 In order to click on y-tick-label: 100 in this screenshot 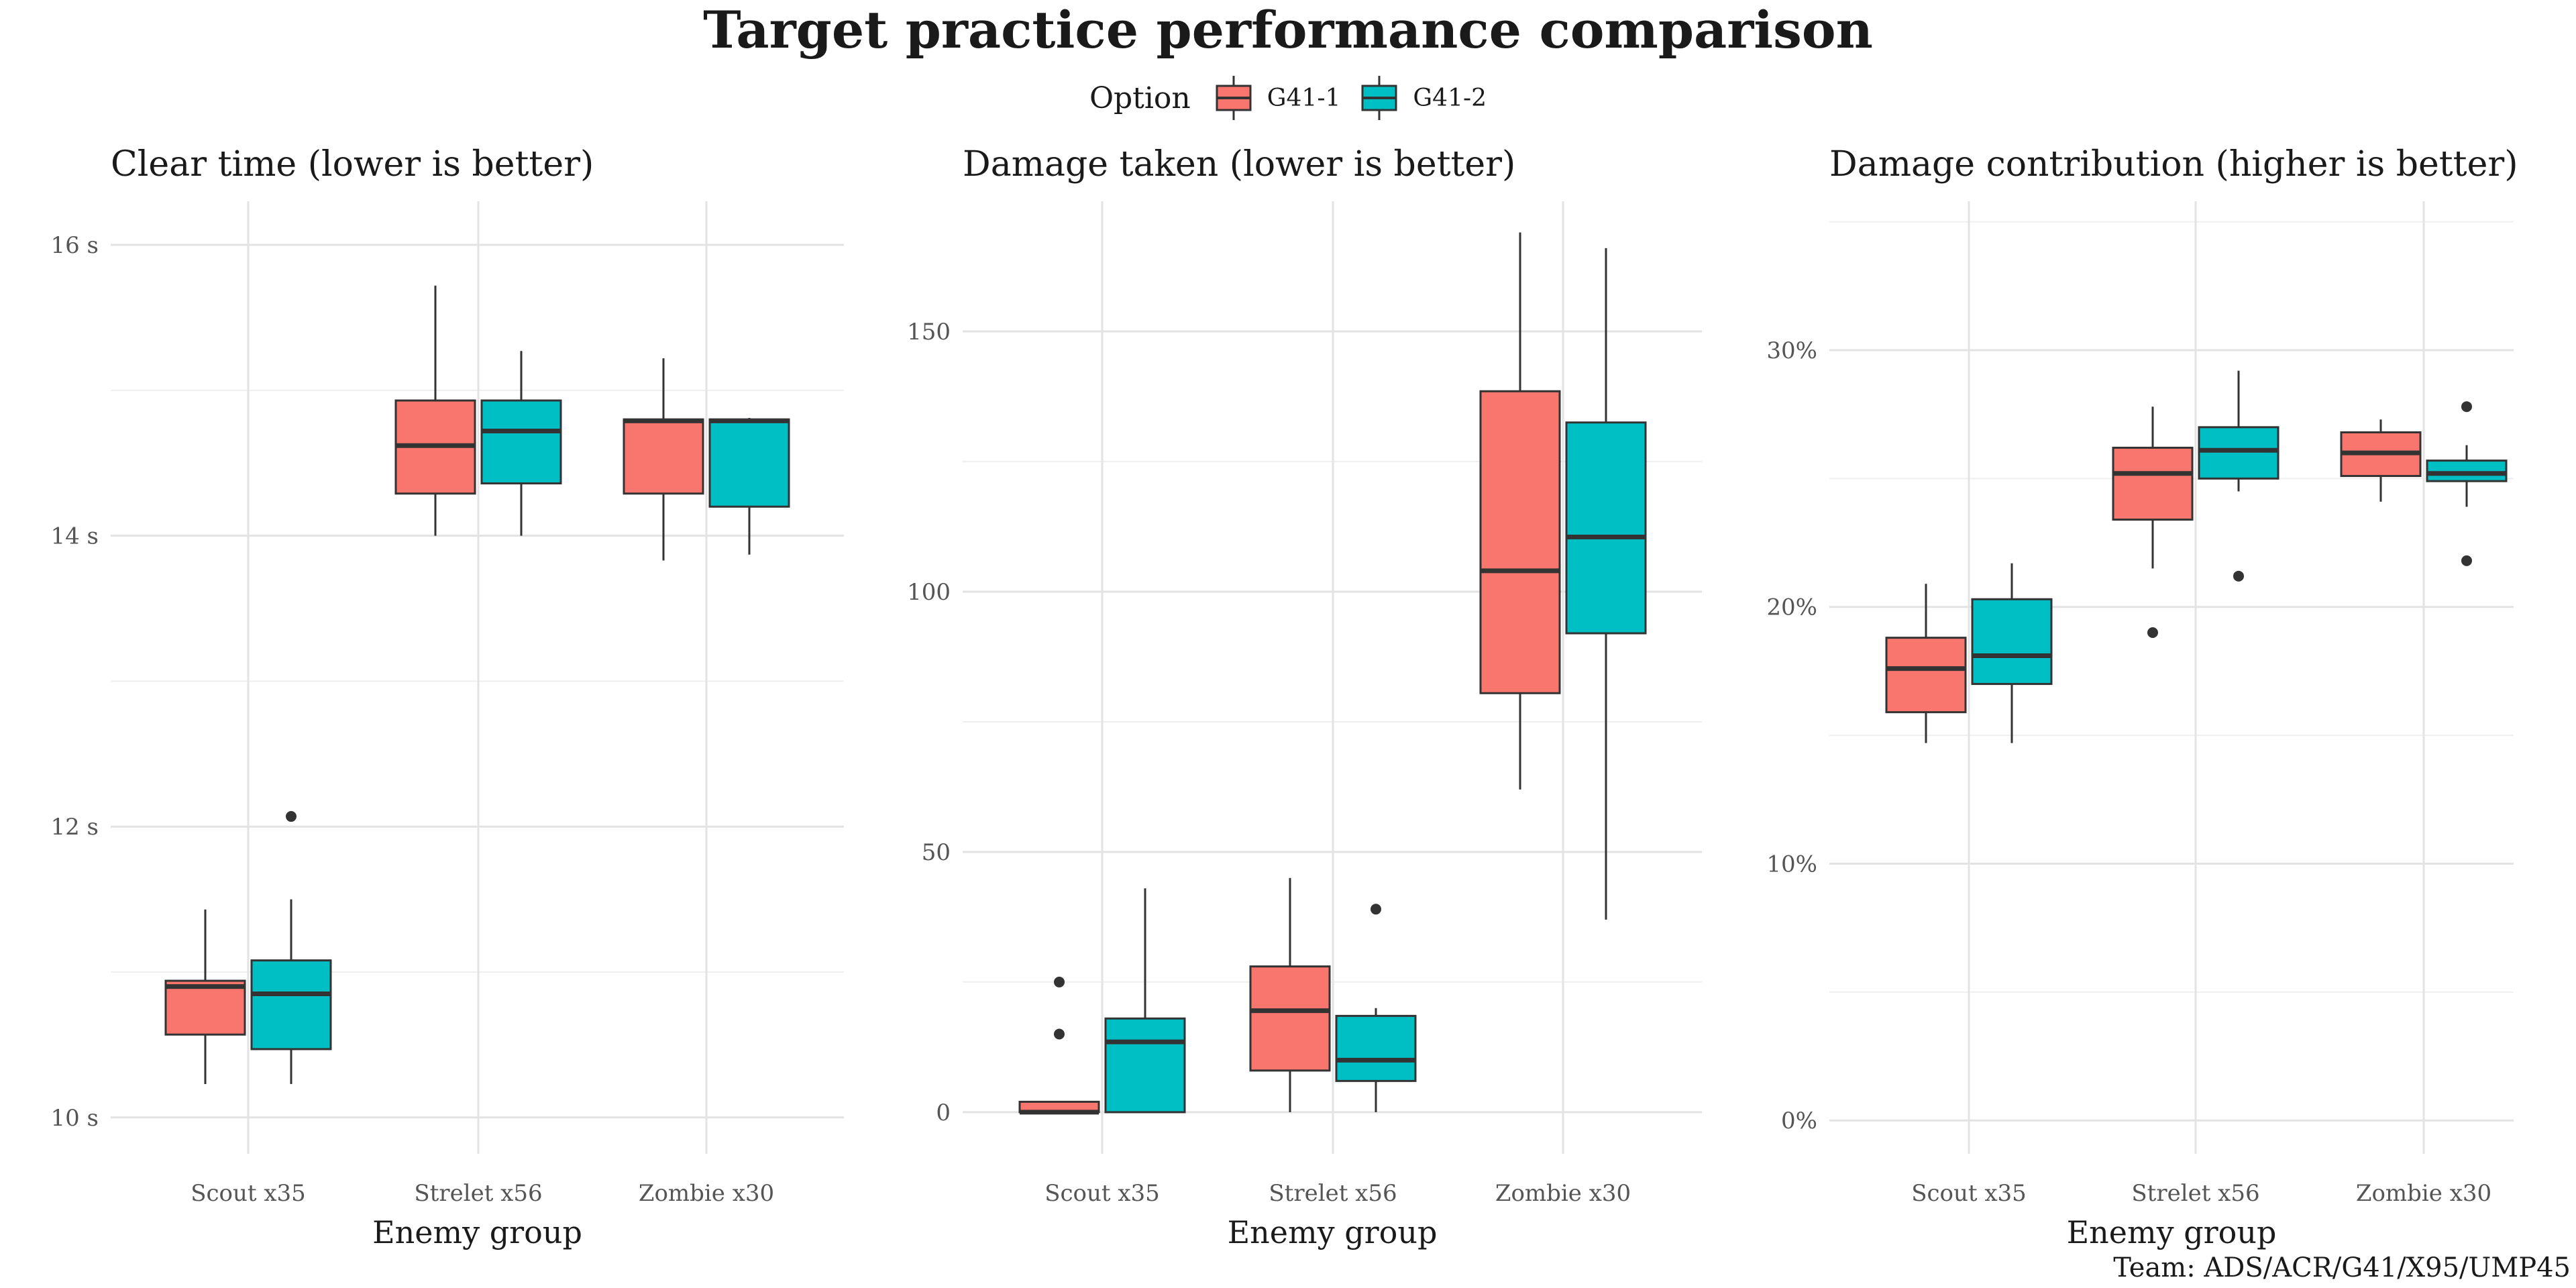, I will do `click(929, 592)`.